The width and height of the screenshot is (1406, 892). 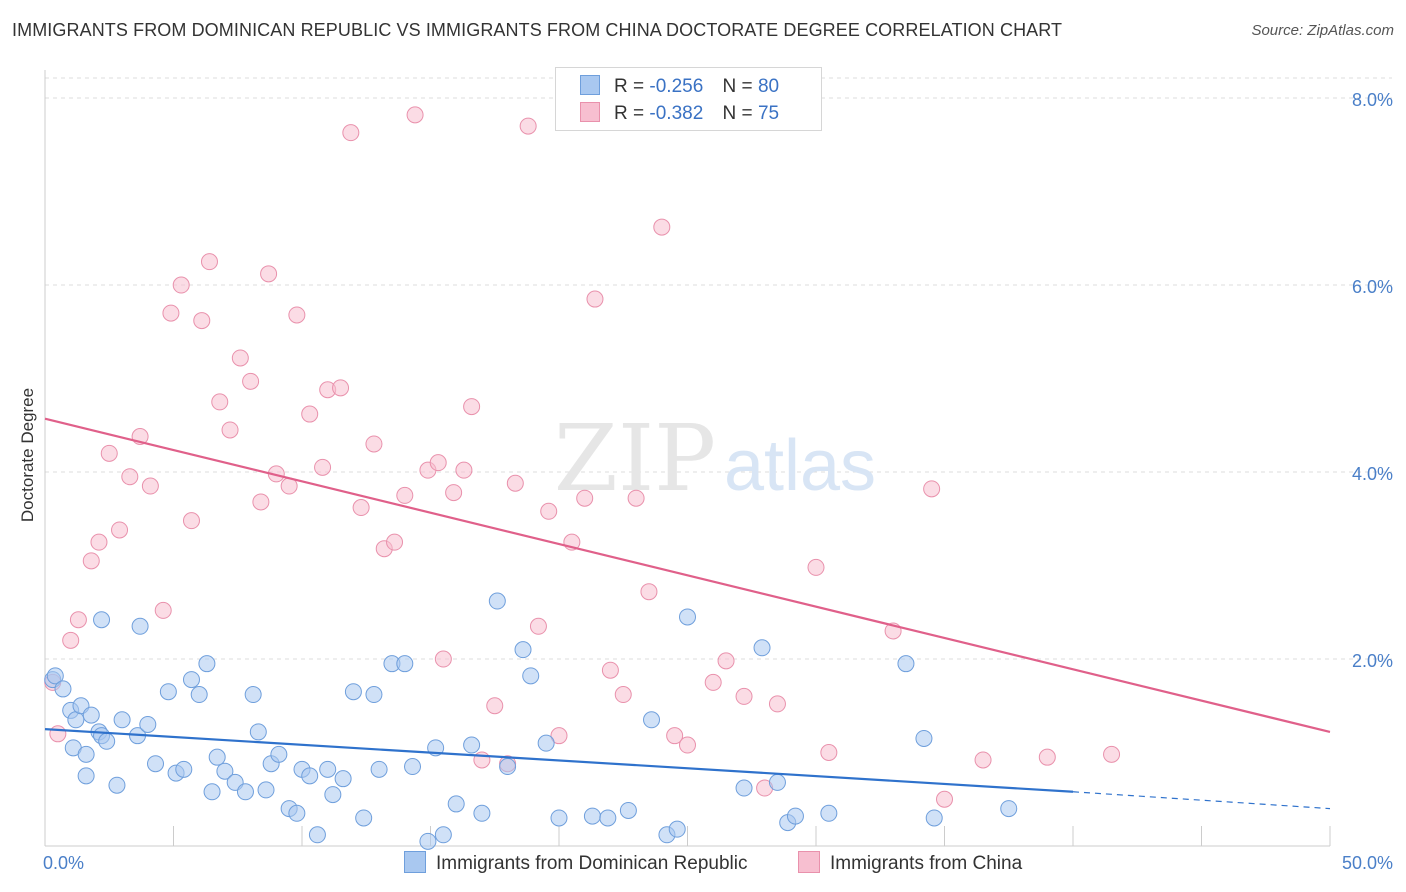 I want to click on chart-source: Source: ZipAtlas.com, so click(x=1322, y=30).